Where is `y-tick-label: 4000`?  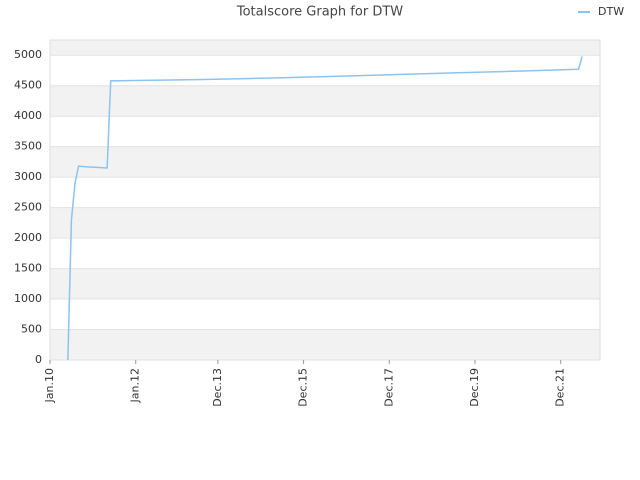
y-tick-label: 4000 is located at coordinates (28, 115).